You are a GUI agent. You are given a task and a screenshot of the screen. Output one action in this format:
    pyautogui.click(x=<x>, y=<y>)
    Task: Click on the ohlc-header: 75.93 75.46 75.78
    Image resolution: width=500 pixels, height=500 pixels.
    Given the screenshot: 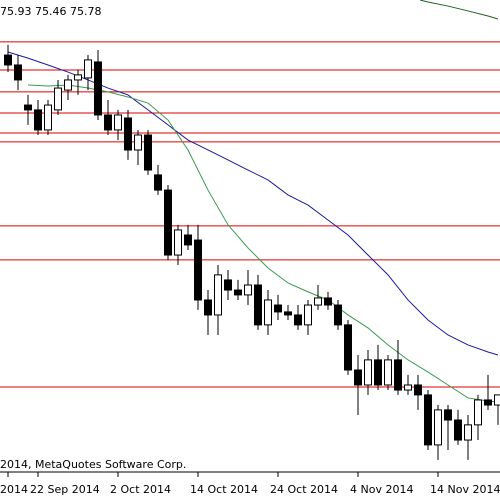 What is the action you would take?
    pyautogui.click(x=50, y=11)
    